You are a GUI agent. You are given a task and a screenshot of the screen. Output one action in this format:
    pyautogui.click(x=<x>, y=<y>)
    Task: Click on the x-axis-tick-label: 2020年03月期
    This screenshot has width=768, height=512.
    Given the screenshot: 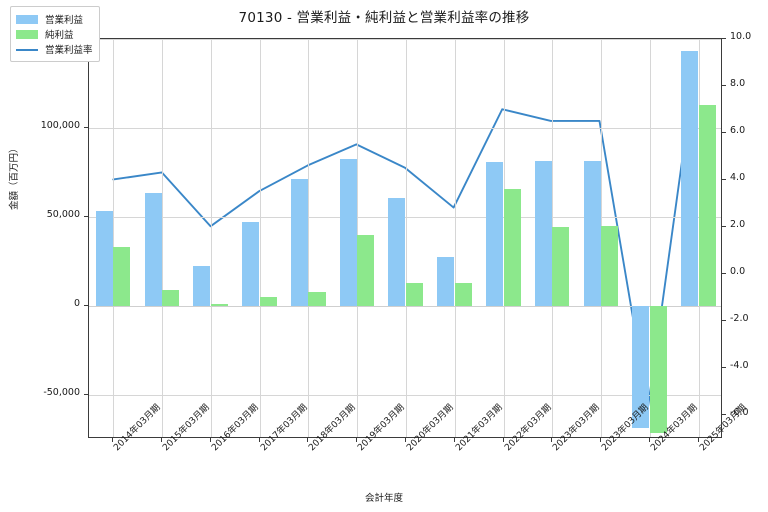 What is the action you would take?
    pyautogui.click(x=429, y=428)
    